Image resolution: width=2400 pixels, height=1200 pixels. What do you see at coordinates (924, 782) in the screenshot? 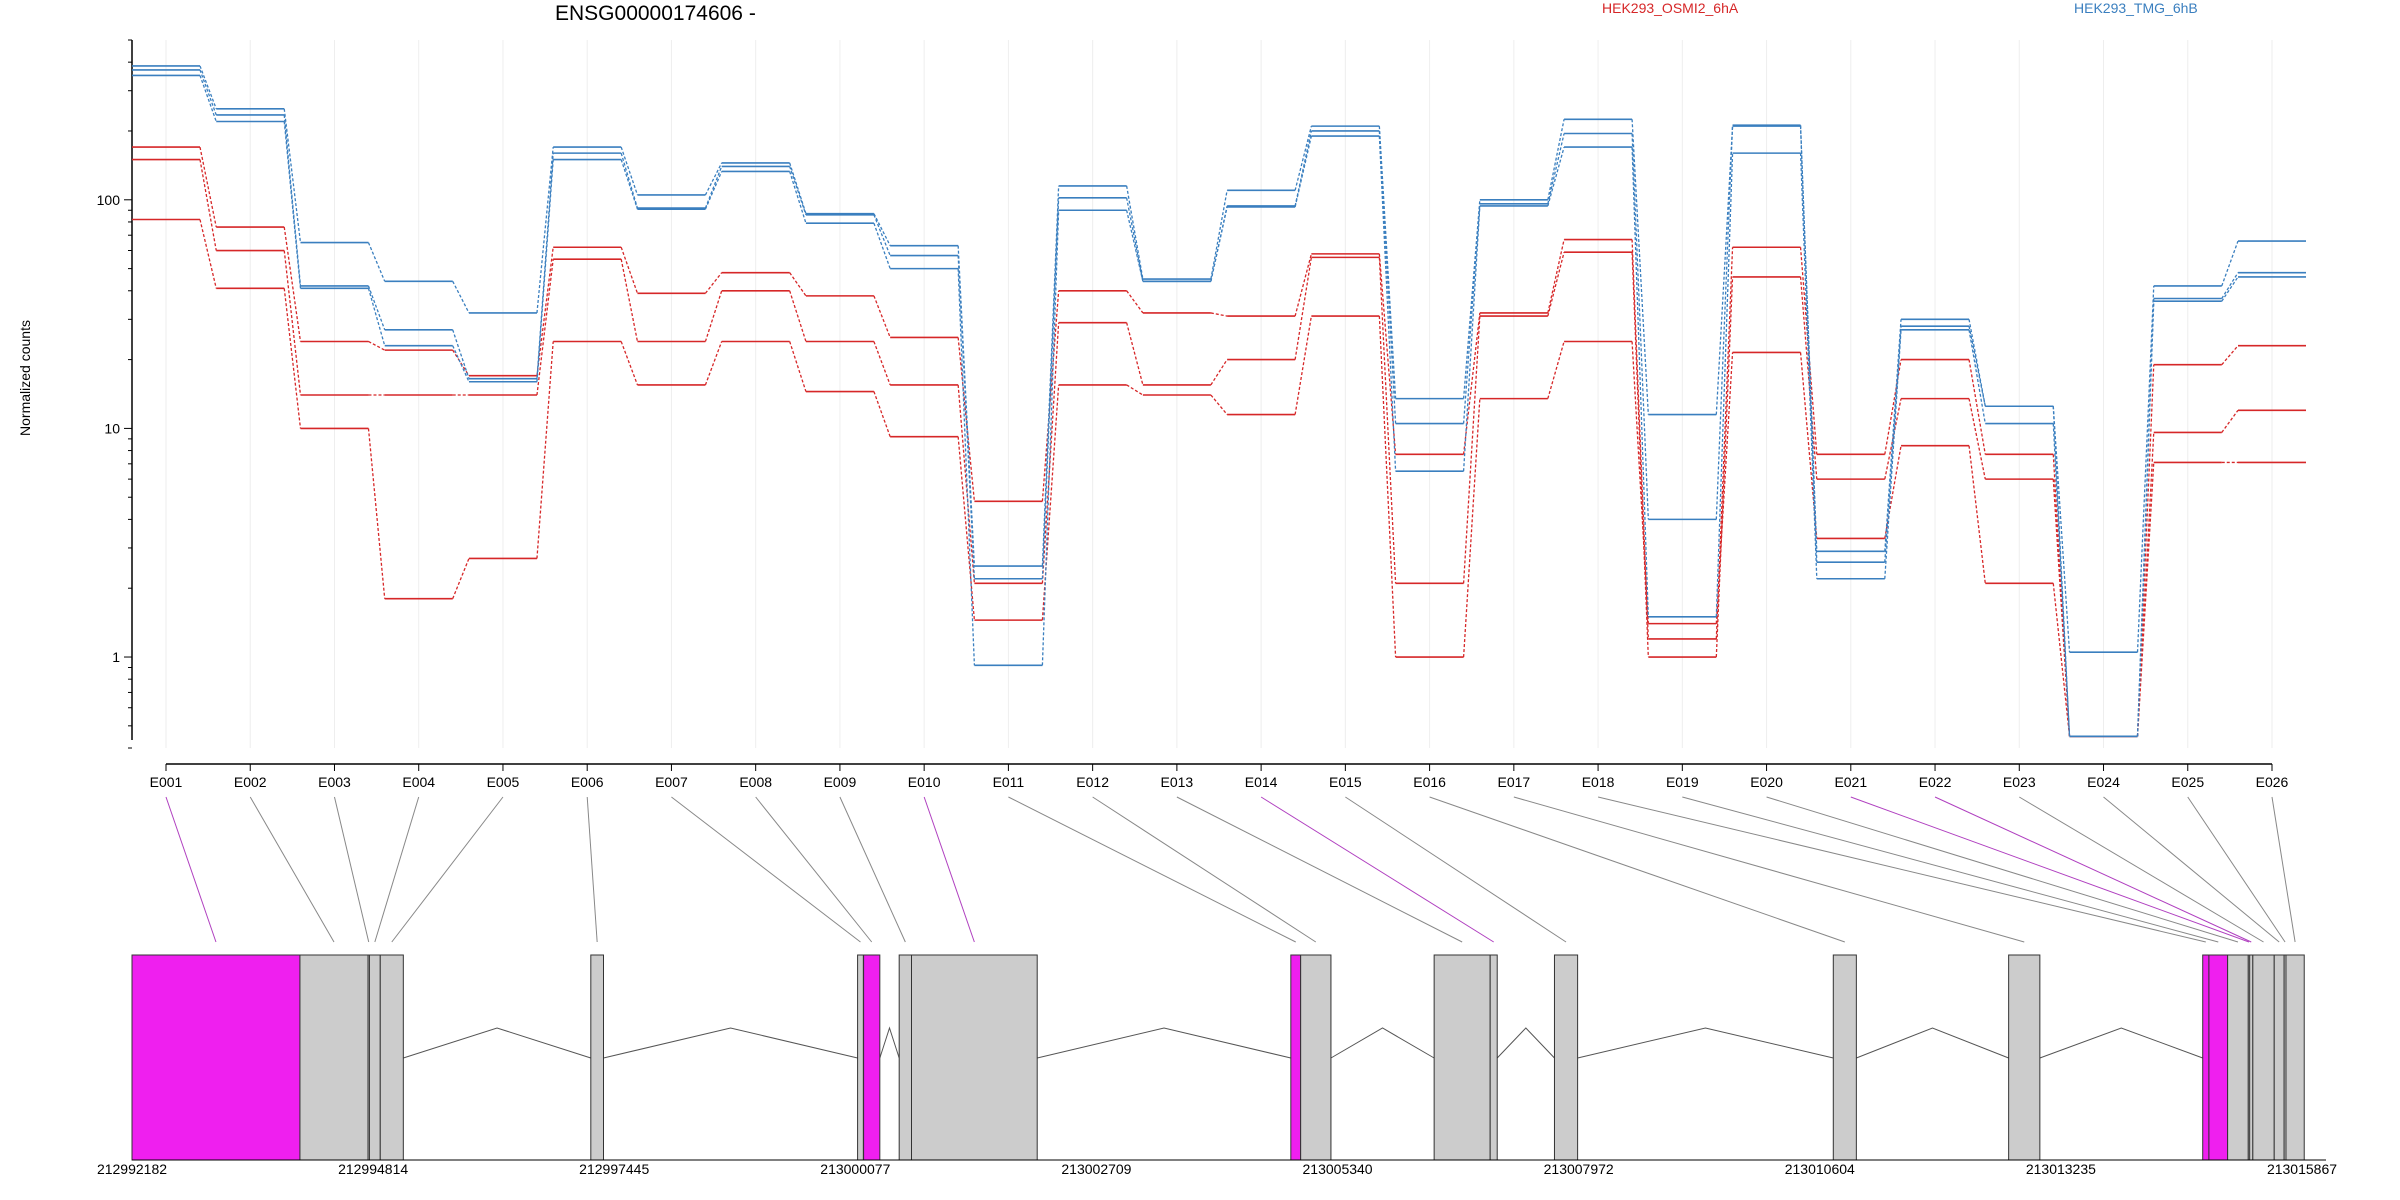
I see `x-tick-label: E010` at bounding box center [924, 782].